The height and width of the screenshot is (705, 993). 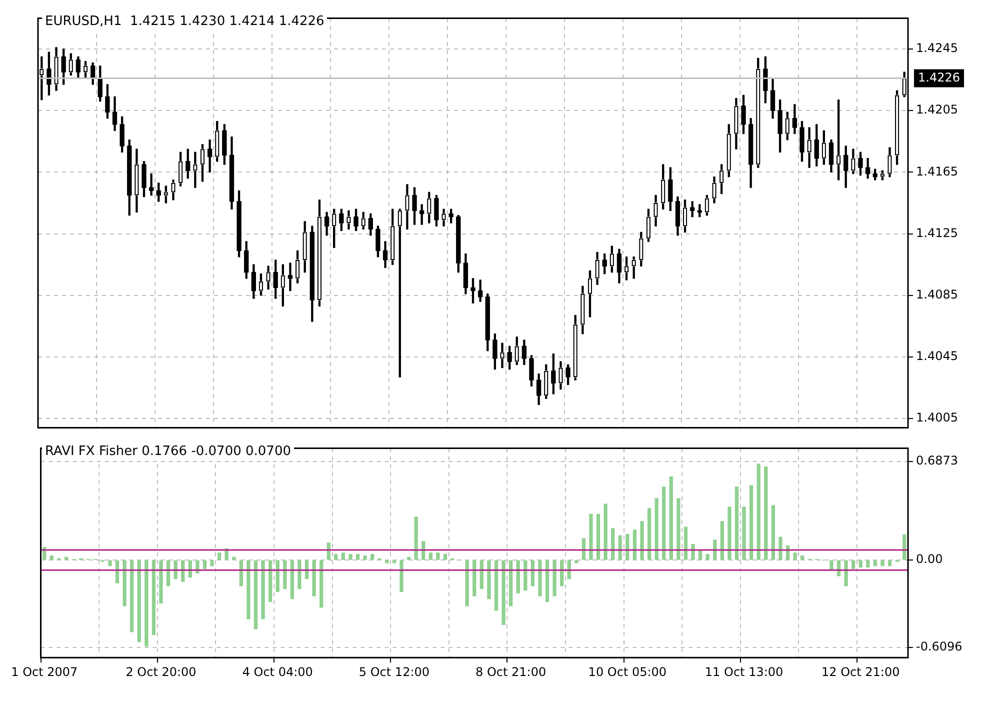 What do you see at coordinates (937, 109) in the screenshot?
I see `y-tick-label: 1.4205` at bounding box center [937, 109].